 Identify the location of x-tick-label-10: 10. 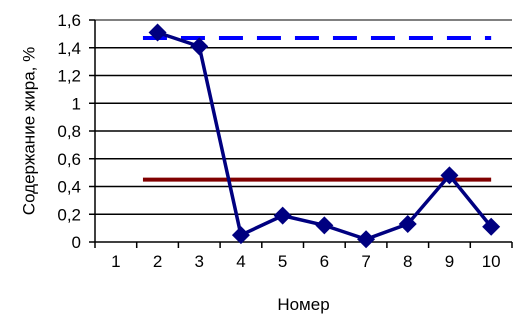
(491, 261).